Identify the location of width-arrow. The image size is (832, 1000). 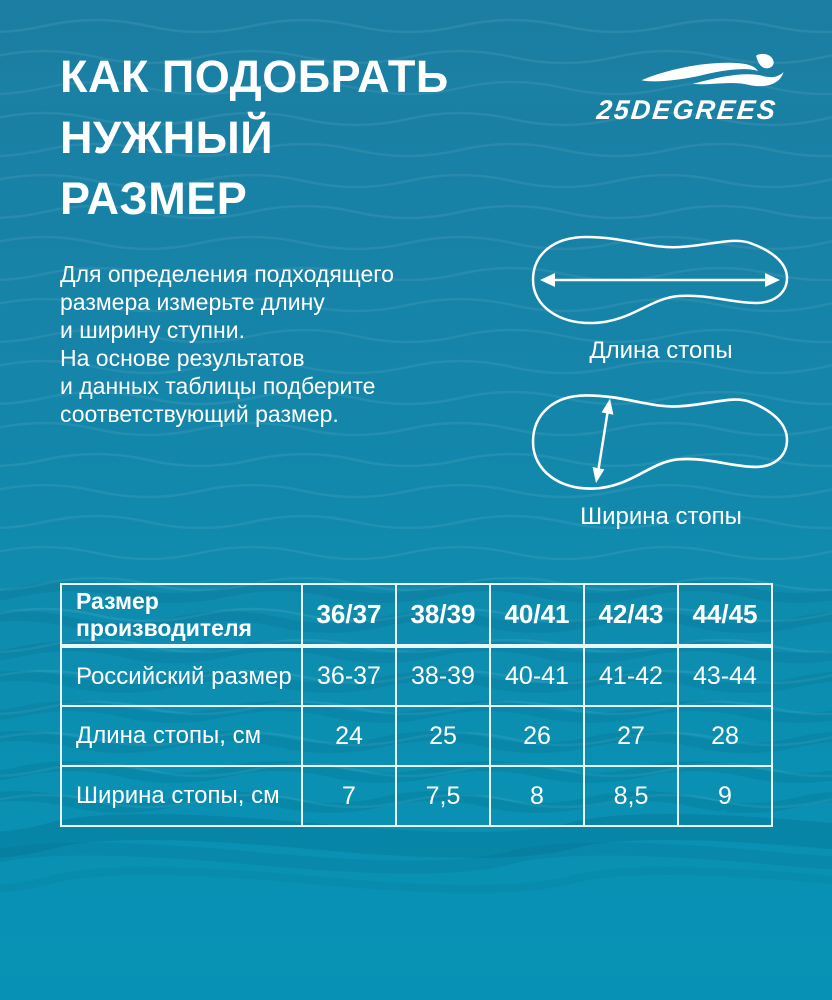
(603, 441).